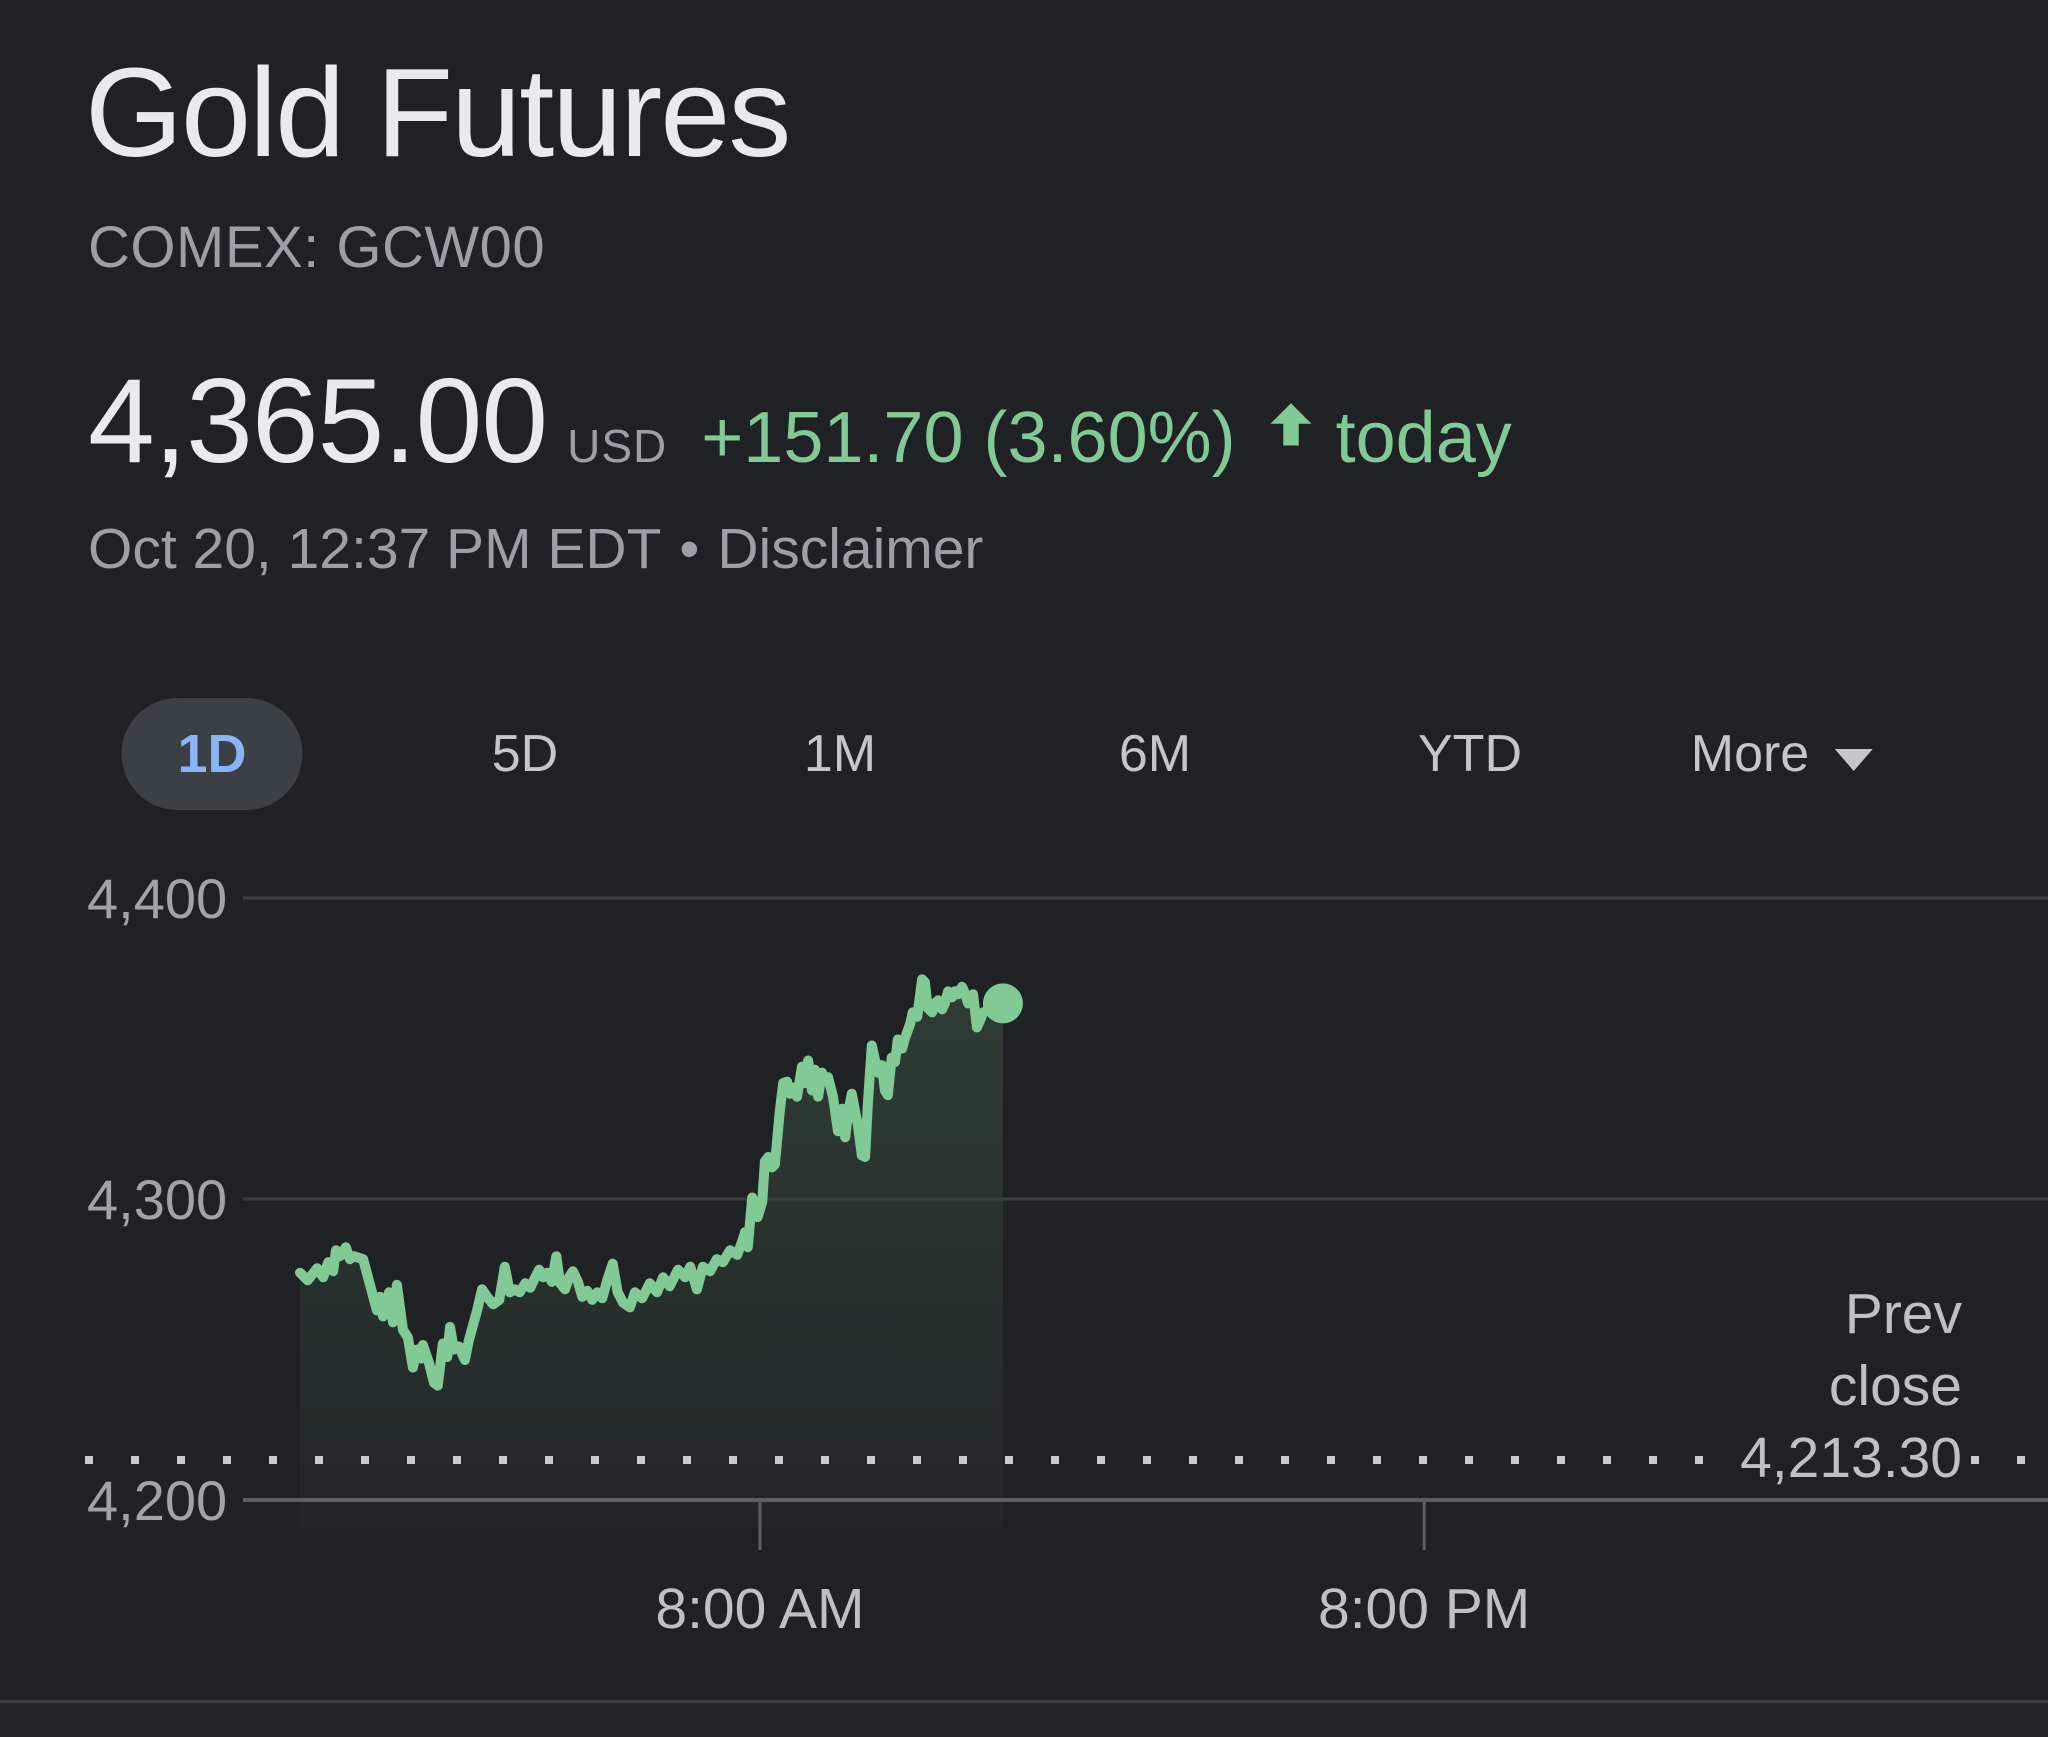  I want to click on tab-1d-label: 1D, so click(212, 754).